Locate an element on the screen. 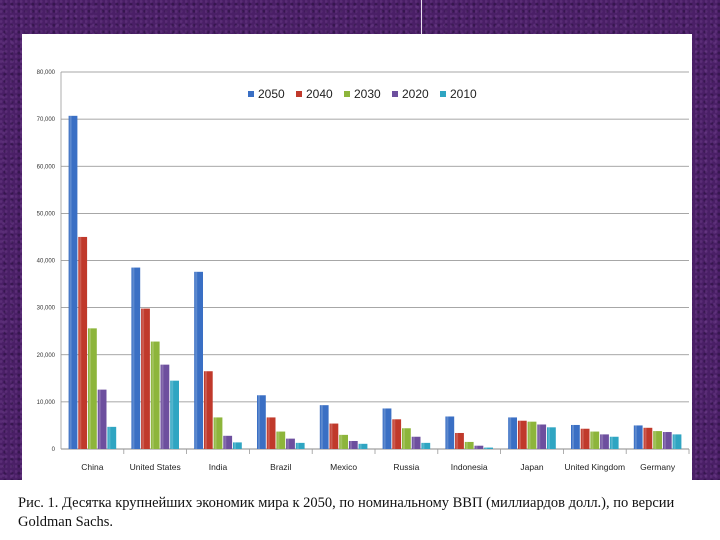 This screenshot has height=540, width=720. y-tick-label: 50,000 is located at coordinates (46, 214).